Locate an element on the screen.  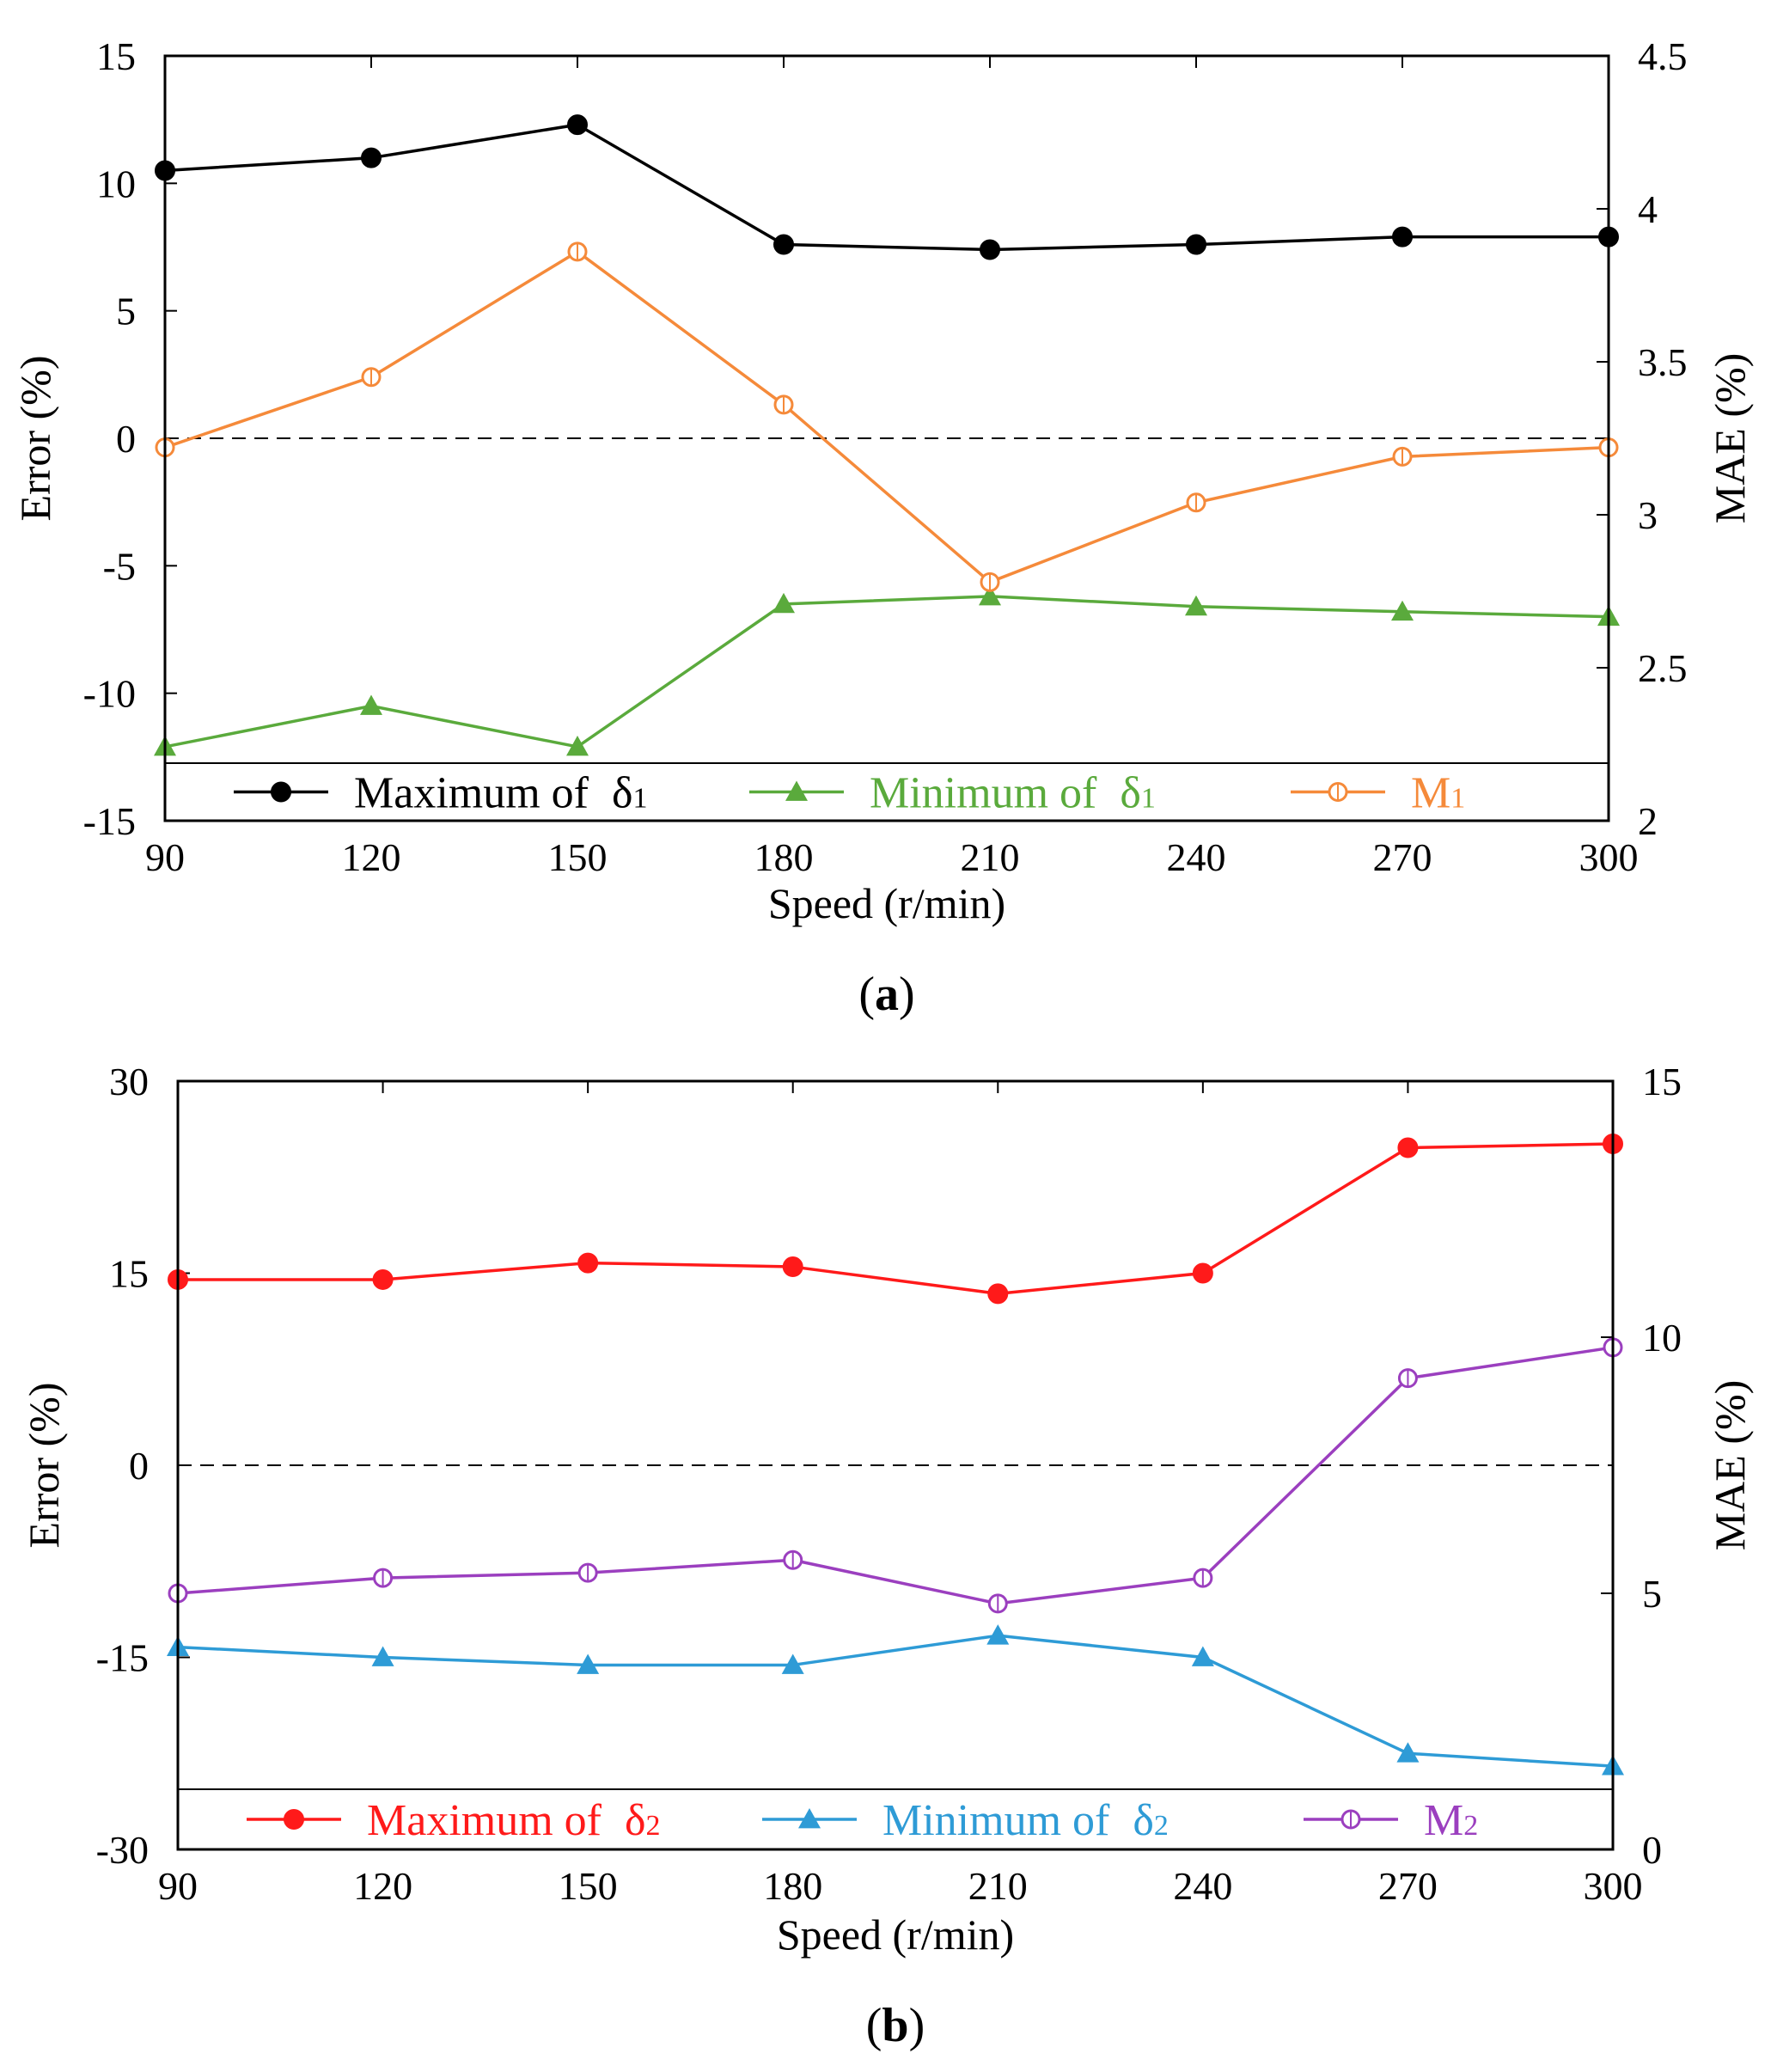
chart-b-y-tick-label: 15 is located at coordinates (129, 1274).